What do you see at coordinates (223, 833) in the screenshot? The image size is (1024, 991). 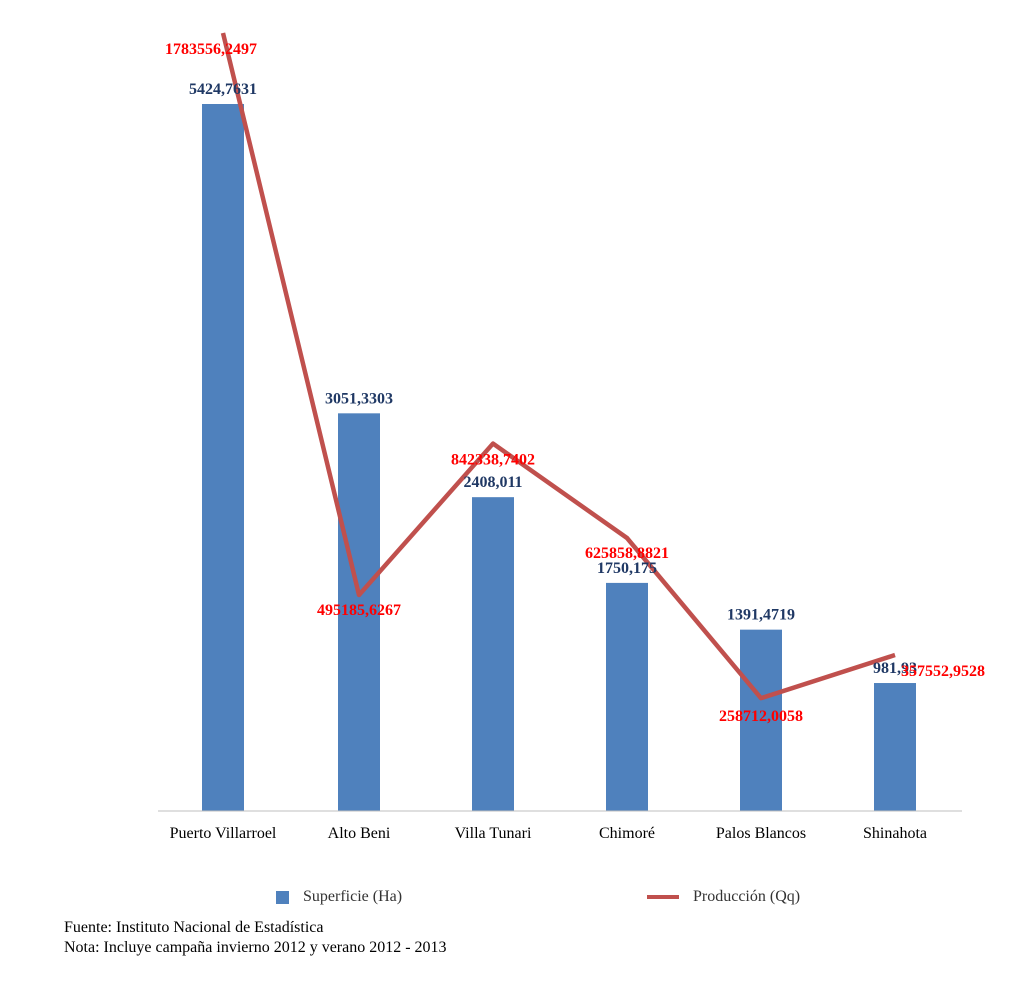 I see `x-tick-label: Puerto Villarroel` at bounding box center [223, 833].